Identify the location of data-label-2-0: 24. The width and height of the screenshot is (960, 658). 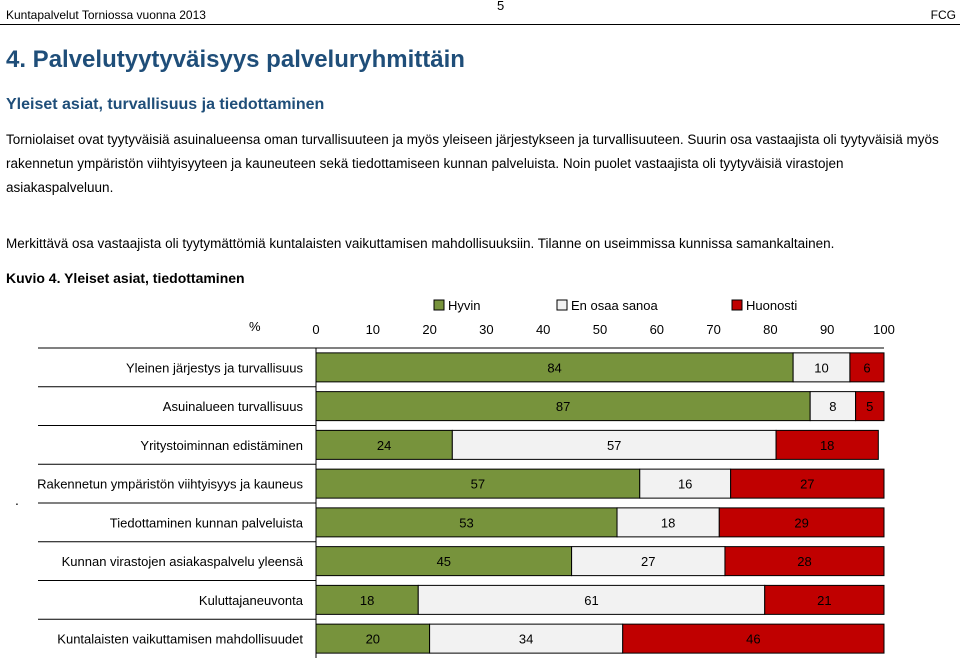
(384, 445).